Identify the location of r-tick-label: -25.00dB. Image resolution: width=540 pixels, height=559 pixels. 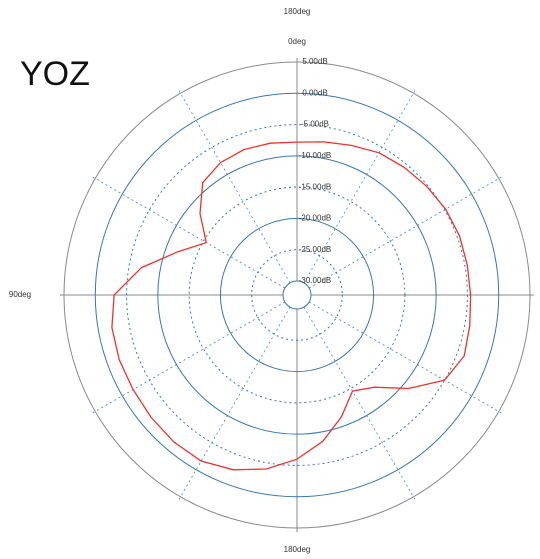
(315, 249).